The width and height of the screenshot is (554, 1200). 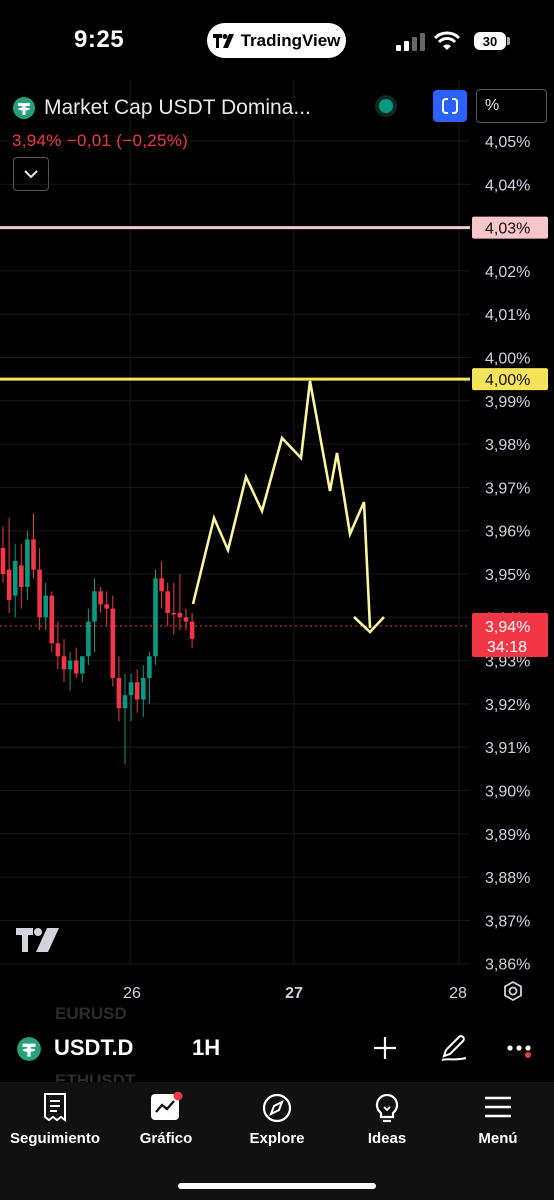 I want to click on date-axis-label: 28, so click(x=458, y=993).